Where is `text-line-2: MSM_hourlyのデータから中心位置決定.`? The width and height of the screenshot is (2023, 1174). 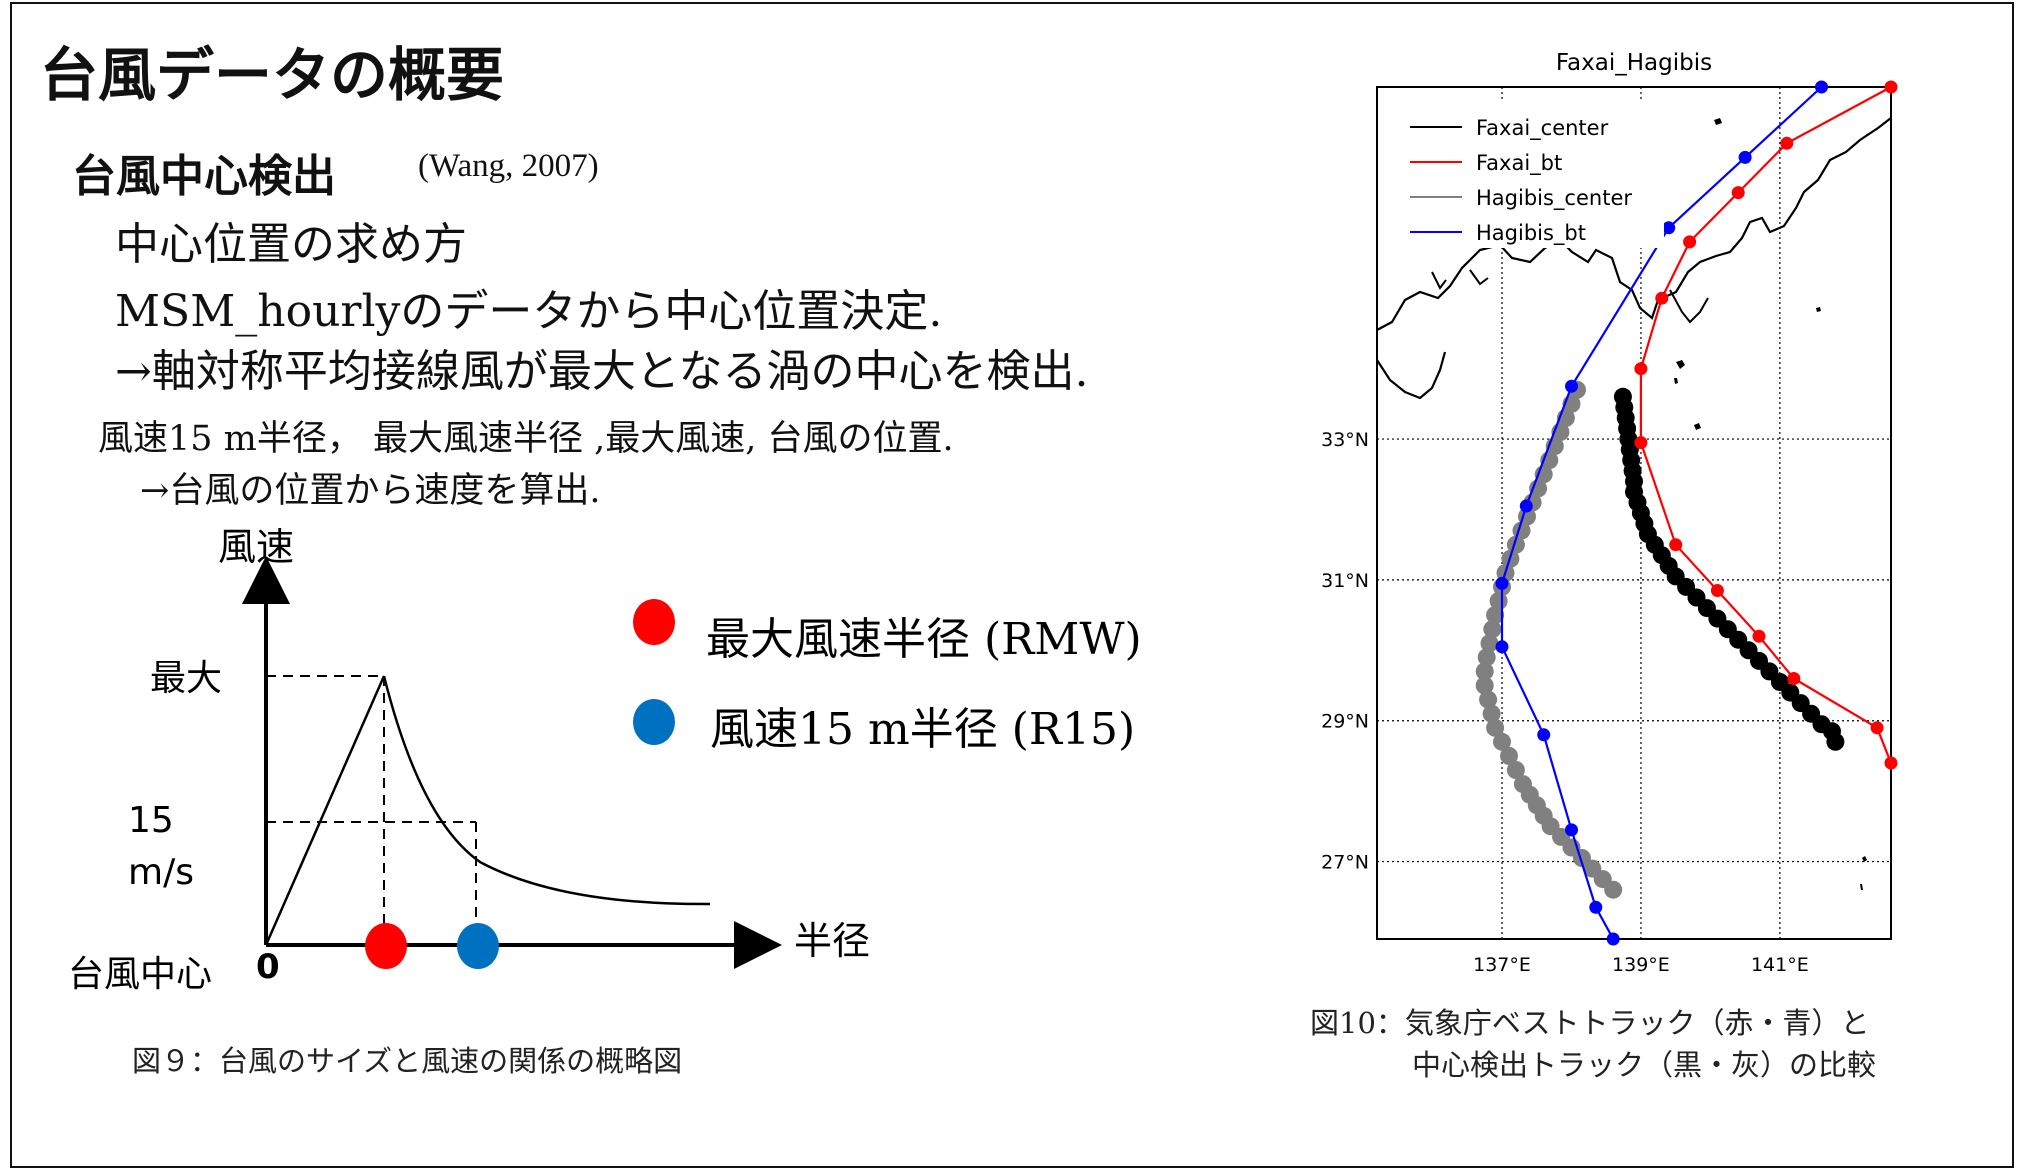
text-line-2: MSM_hourlyのデータから中心位置決定. is located at coordinates (529, 311).